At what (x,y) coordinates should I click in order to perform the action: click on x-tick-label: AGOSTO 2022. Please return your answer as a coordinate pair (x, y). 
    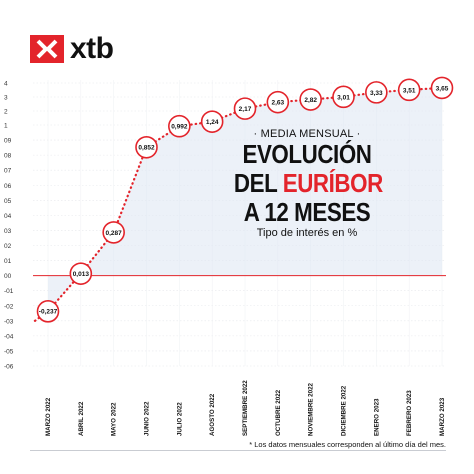
    Looking at the image, I should click on (212, 414).